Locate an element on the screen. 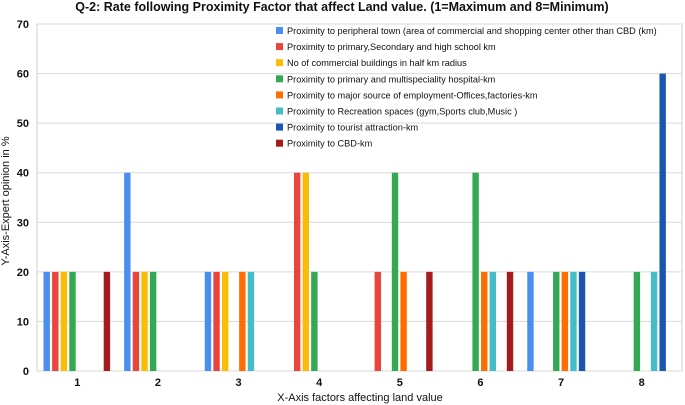 The width and height of the screenshot is (685, 405). bar-cat3-series6 is located at coordinates (251, 321).